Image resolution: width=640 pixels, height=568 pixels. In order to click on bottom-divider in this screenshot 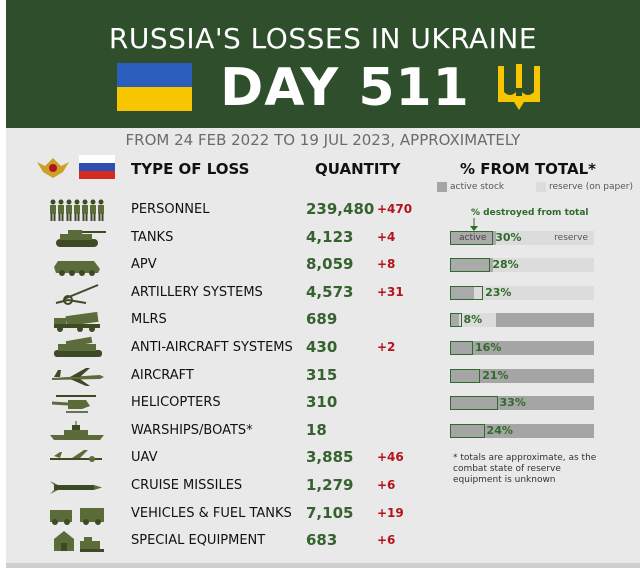, I will do `click(323, 565)`.